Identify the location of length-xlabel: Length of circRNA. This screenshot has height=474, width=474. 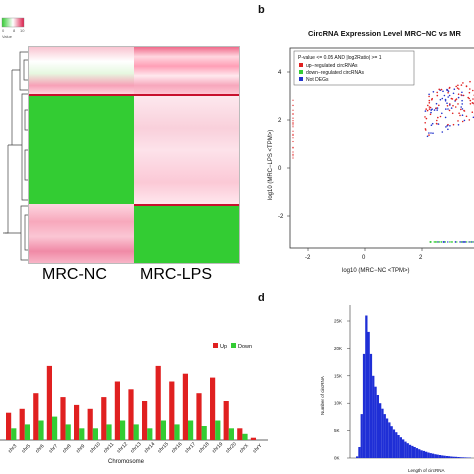
(426, 470).